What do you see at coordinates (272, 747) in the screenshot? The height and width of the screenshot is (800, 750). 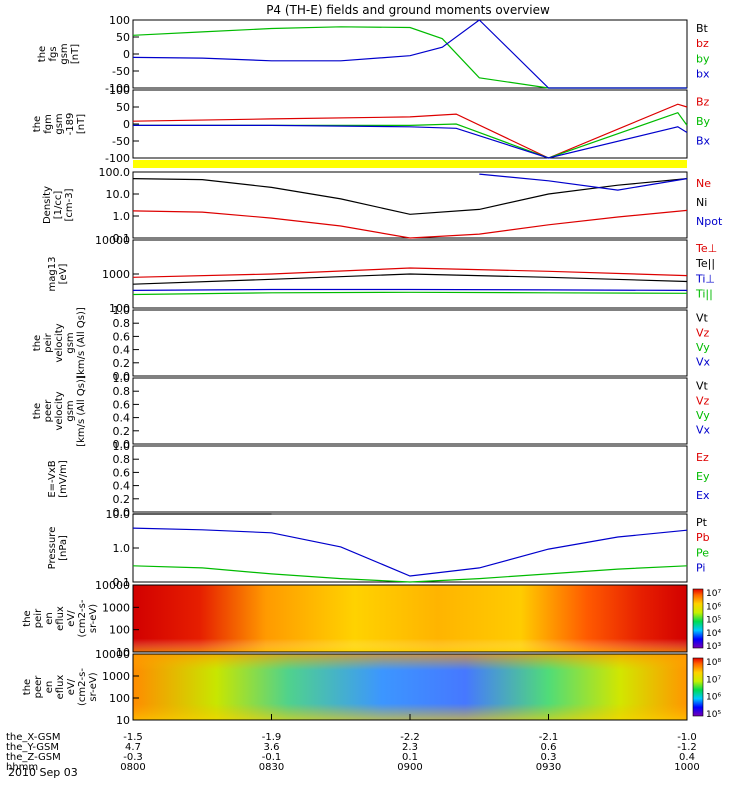 I see `axis-row-value: 3.6` at bounding box center [272, 747].